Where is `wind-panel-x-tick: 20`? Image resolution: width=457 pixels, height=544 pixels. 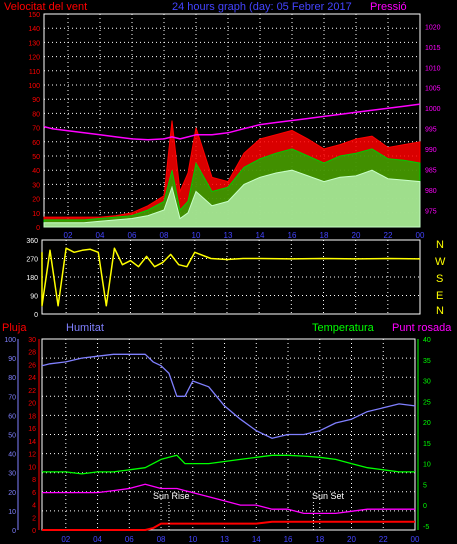
wind-panel-x-tick: 20 is located at coordinates (356, 235).